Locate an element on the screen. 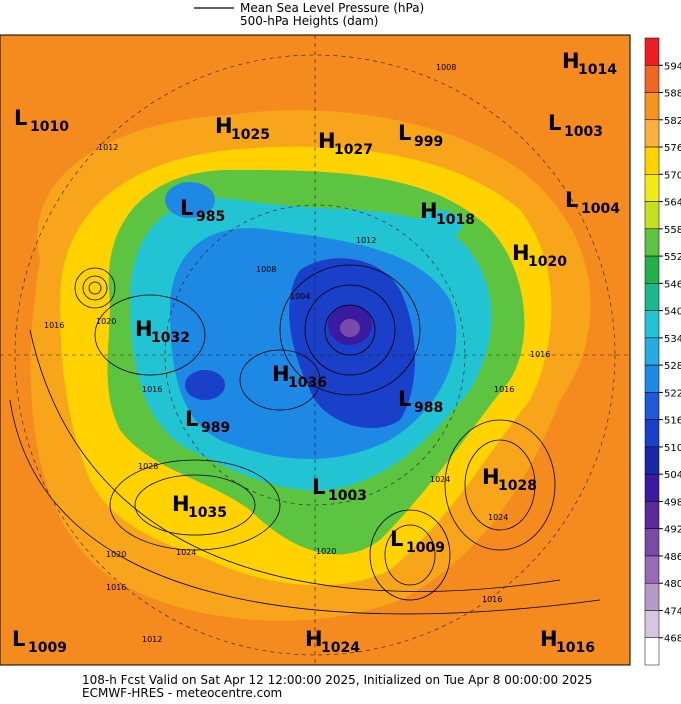 This screenshot has width=681, height=704. colorbar-label: 522 is located at coordinates (672, 393).